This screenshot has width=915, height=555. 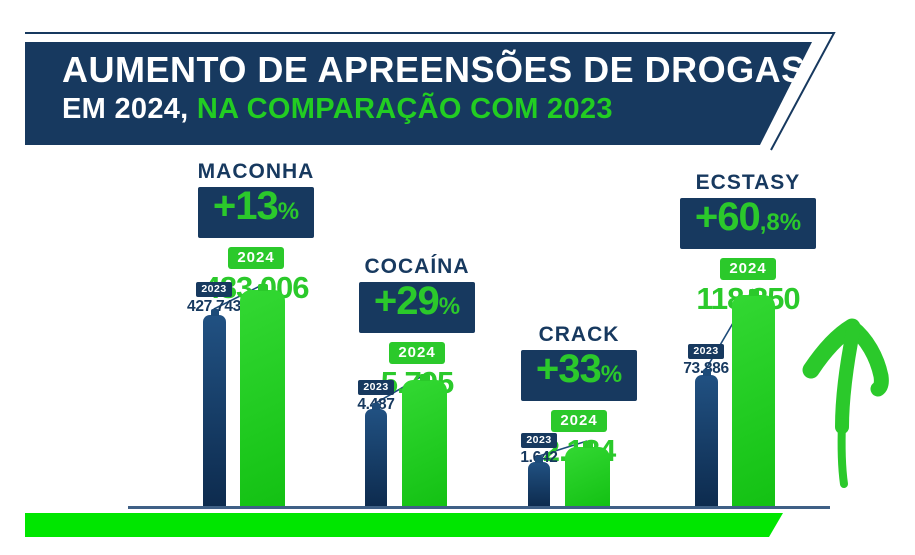 I want to click on pct-increase-badge-cocaina: +29%, so click(x=417, y=306).